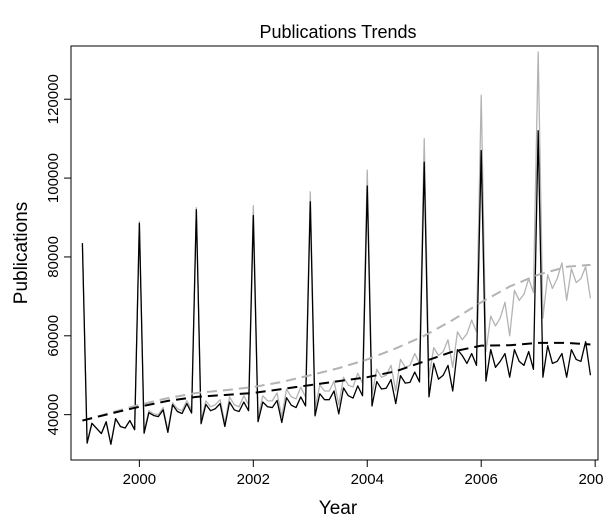 The width and height of the screenshot is (603, 517). I want to click on x-axis-ticks: 2000 2002 2004 2006 2008, so click(363, 474).